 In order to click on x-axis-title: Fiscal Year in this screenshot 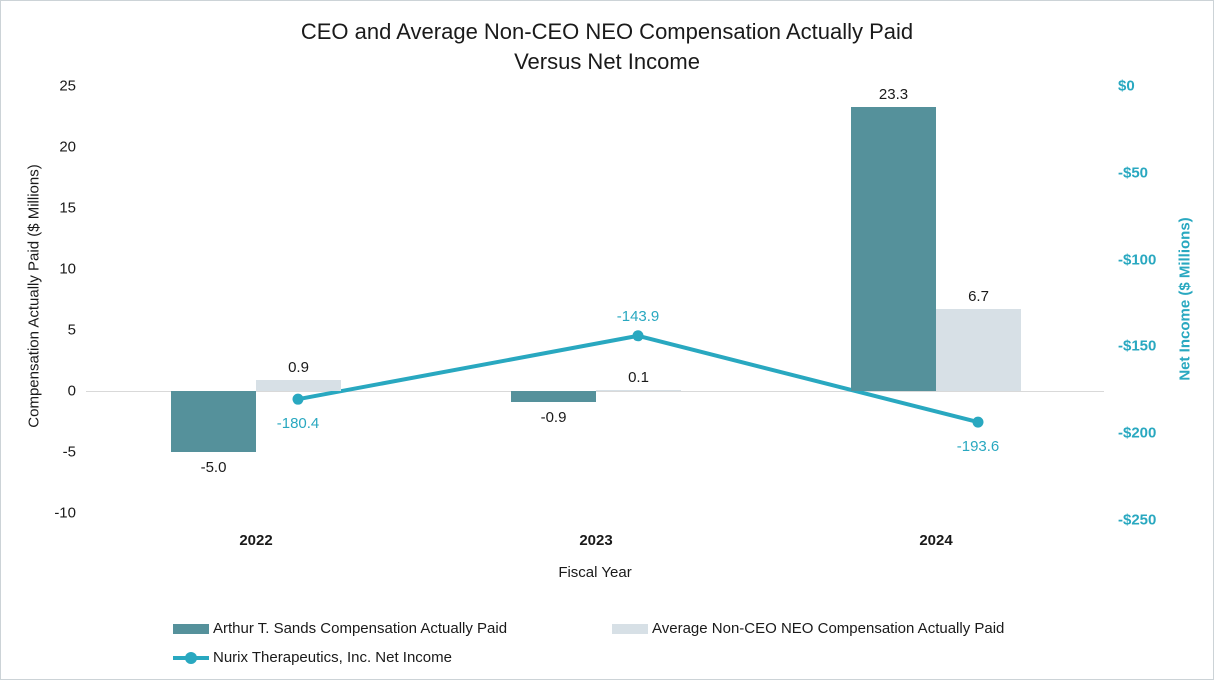, I will do `click(595, 572)`.